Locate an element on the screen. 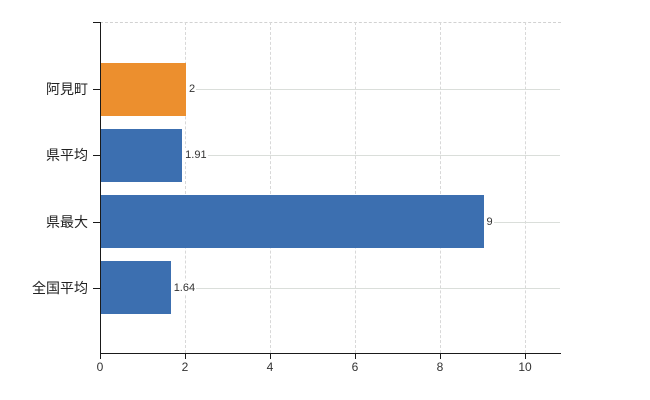 The width and height of the screenshot is (650, 400). x-tick-label: 0 is located at coordinates (100, 367).